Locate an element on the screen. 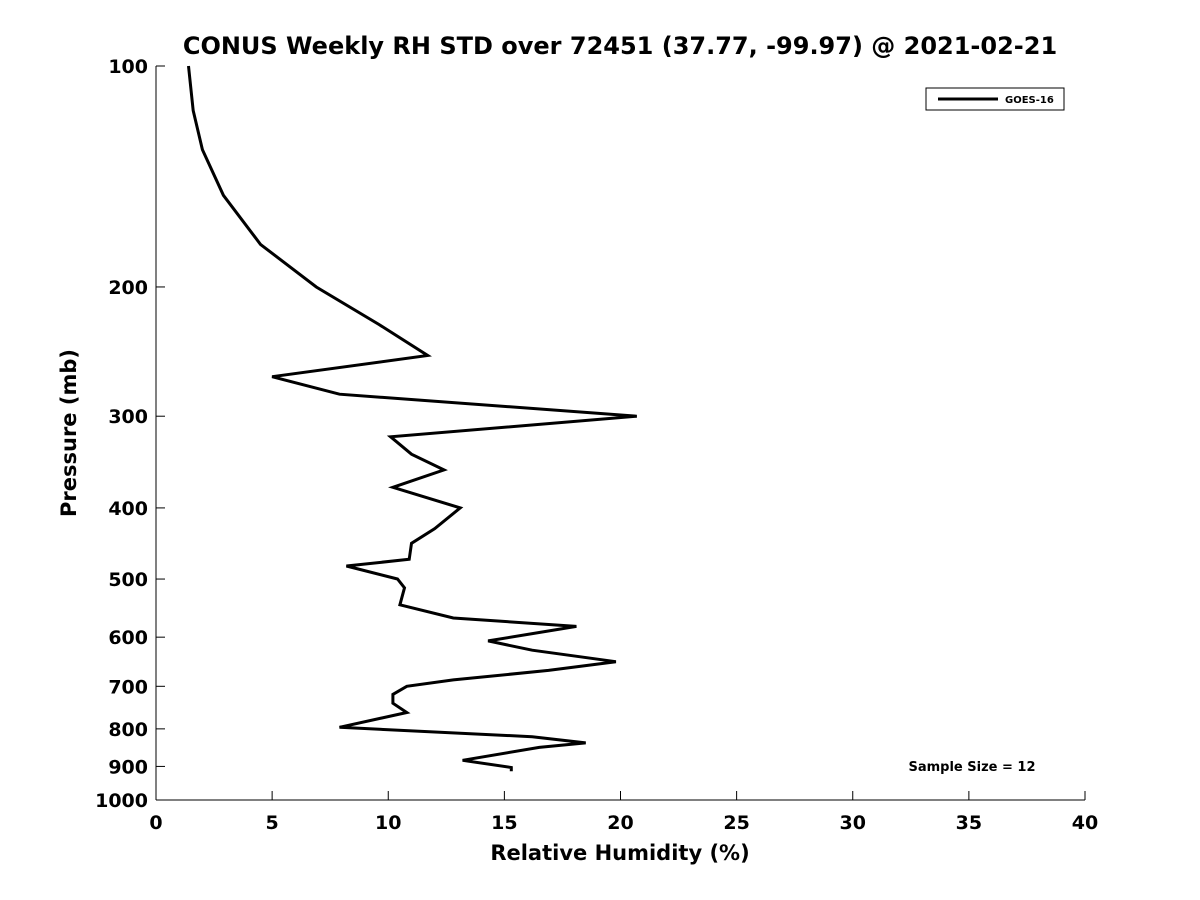 The image size is (1200, 900). y-tick-label: 300 is located at coordinates (128, 417).